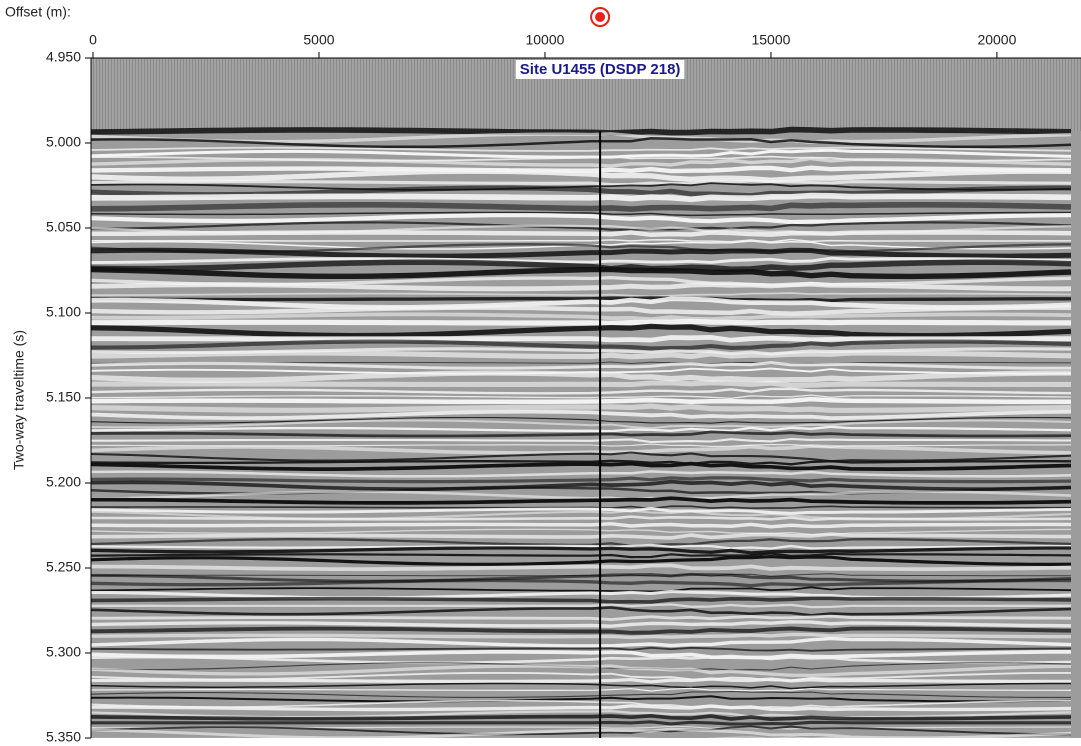 This screenshot has height=746, width=1081. What do you see at coordinates (63, 652) in the screenshot?
I see `y-tick-label: 5.300` at bounding box center [63, 652].